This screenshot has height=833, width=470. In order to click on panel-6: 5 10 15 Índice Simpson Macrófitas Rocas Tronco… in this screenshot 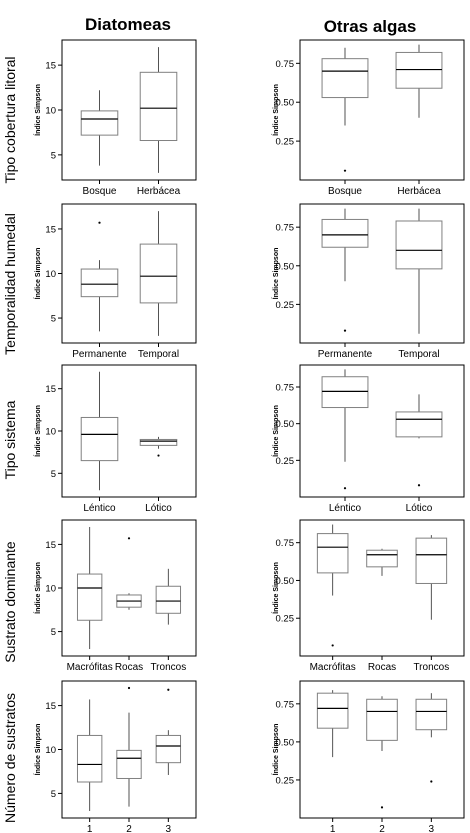, I will do `click(115, 596)`.